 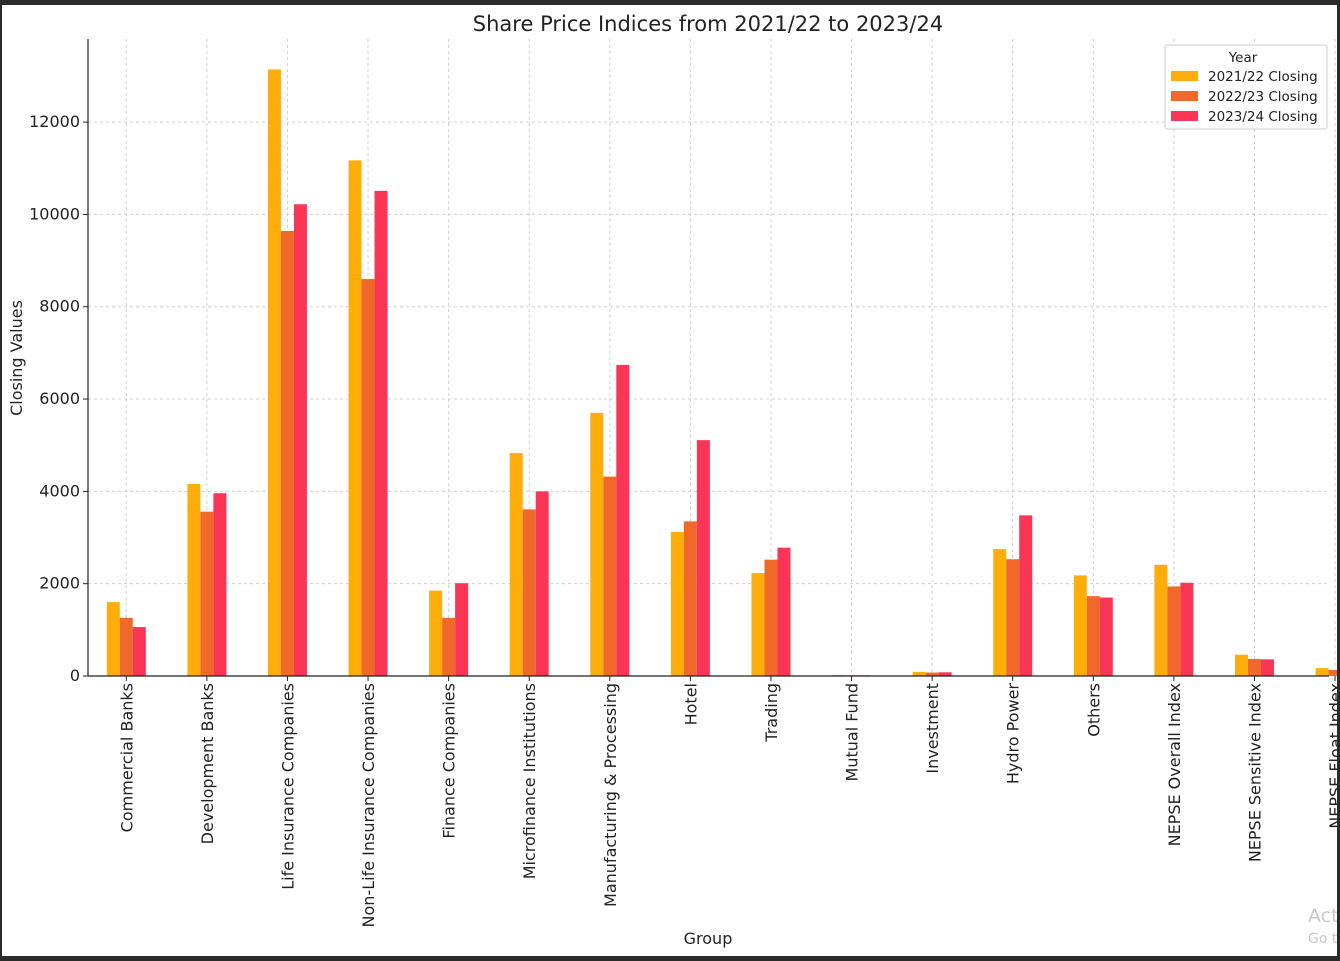 What do you see at coordinates (1093, 710) in the screenshot?
I see `x-category-label: Others` at bounding box center [1093, 710].